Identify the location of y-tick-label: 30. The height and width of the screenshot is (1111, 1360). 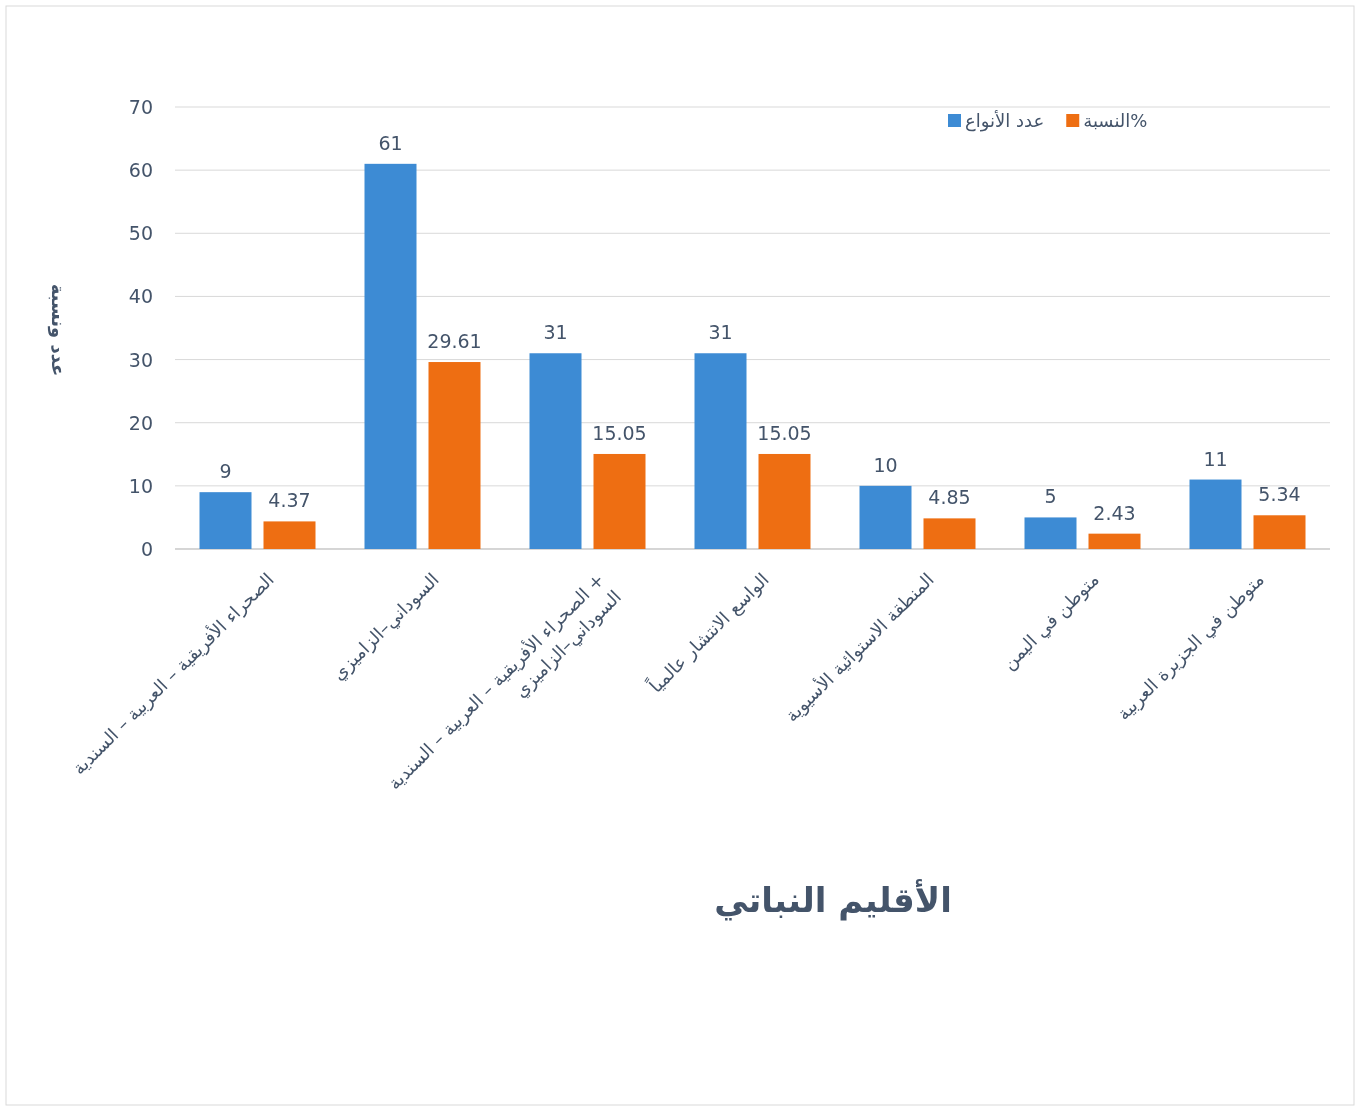
(140, 359).